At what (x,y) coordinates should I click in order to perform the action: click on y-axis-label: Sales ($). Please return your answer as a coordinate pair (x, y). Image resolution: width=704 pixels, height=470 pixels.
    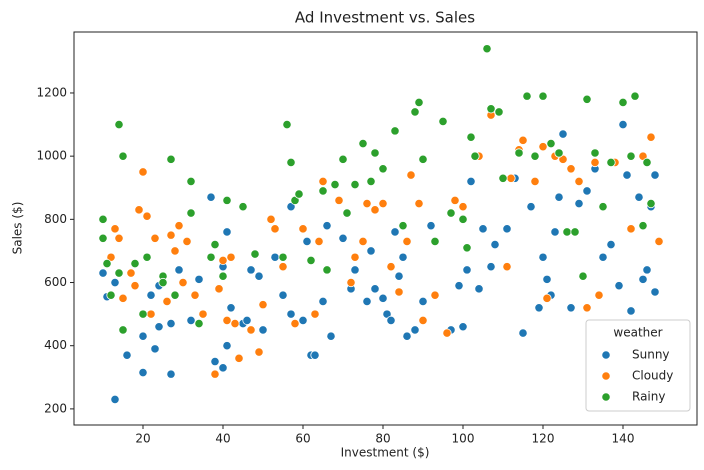
    Looking at the image, I should click on (18, 228).